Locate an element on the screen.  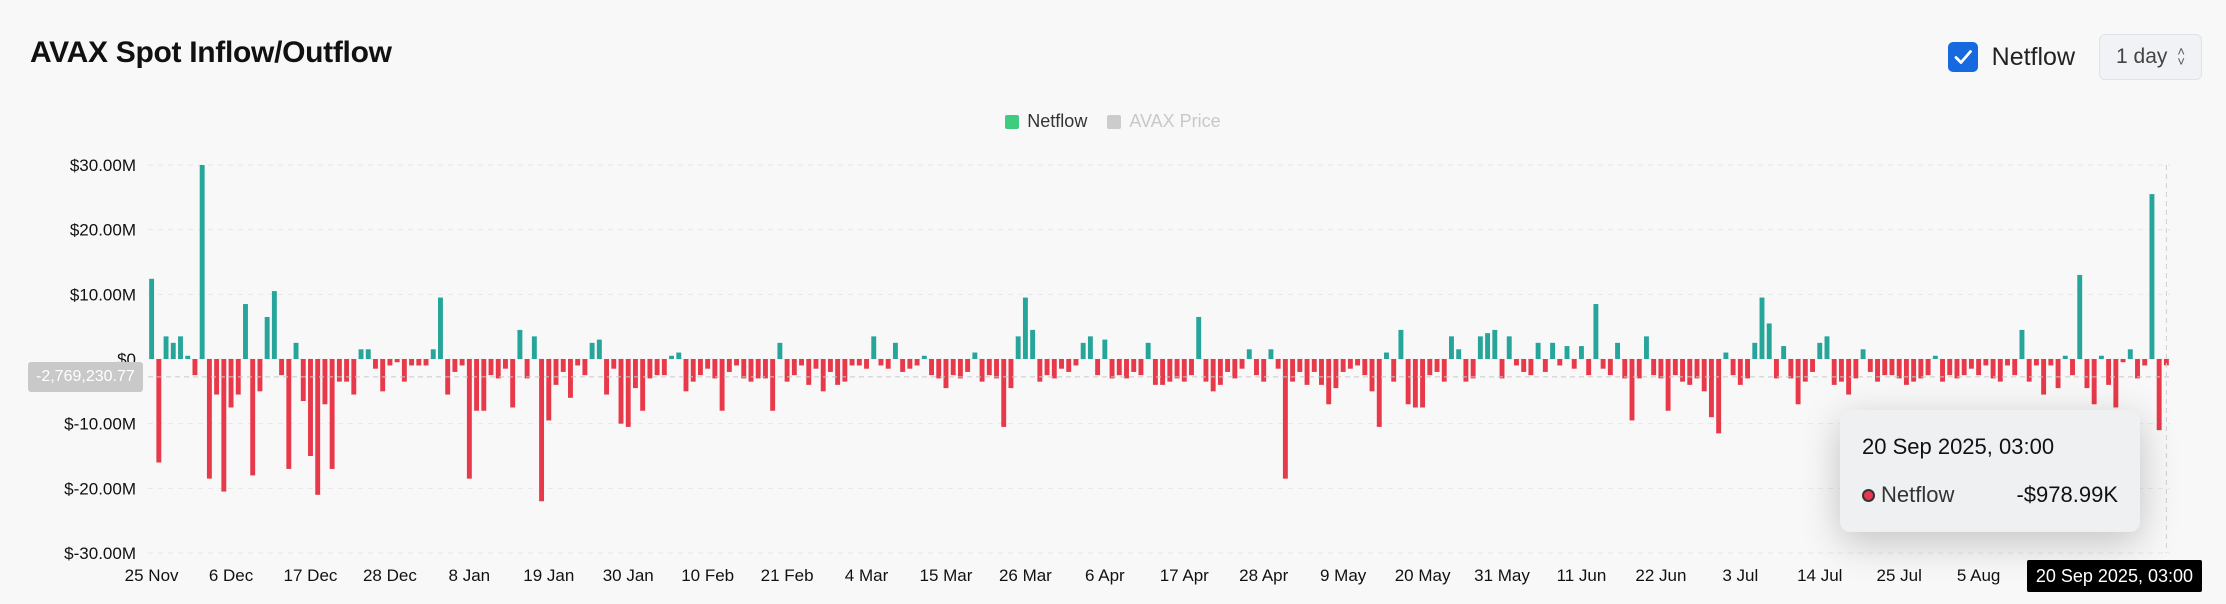
x-tick-label: 17 Apr is located at coordinates (1184, 575).